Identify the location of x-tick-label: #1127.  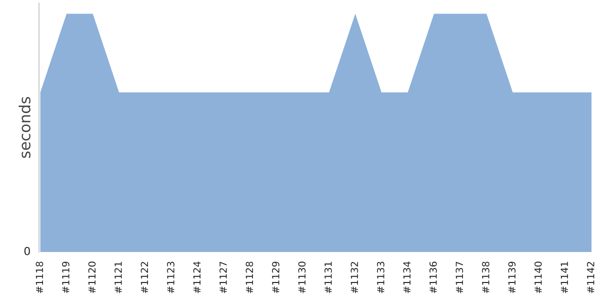
(223, 278).